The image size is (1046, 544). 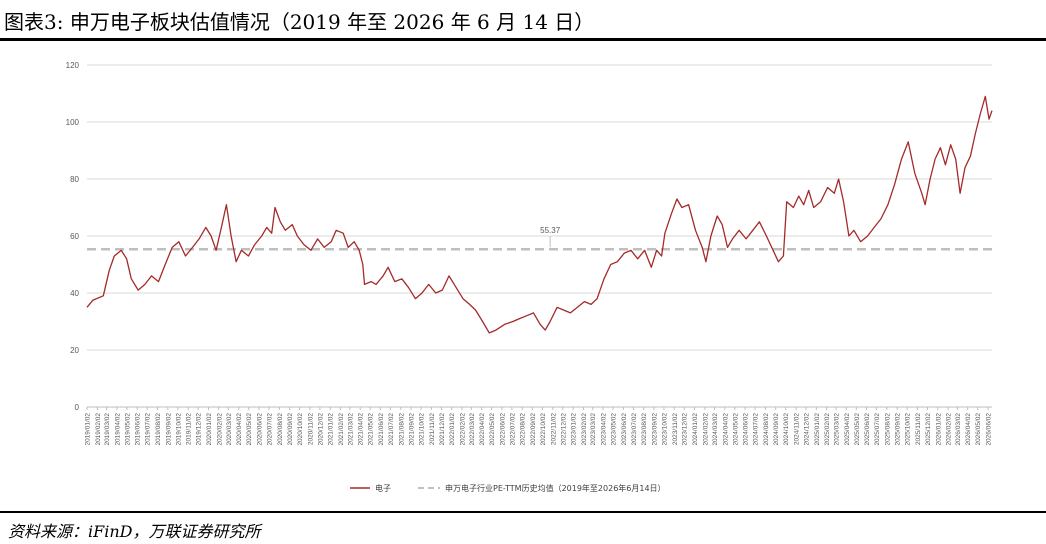 I want to click on legend: 电子 申万电子行业PE-TTM历史均值（2019年至2026年6月14日）, so click(x=508, y=488).